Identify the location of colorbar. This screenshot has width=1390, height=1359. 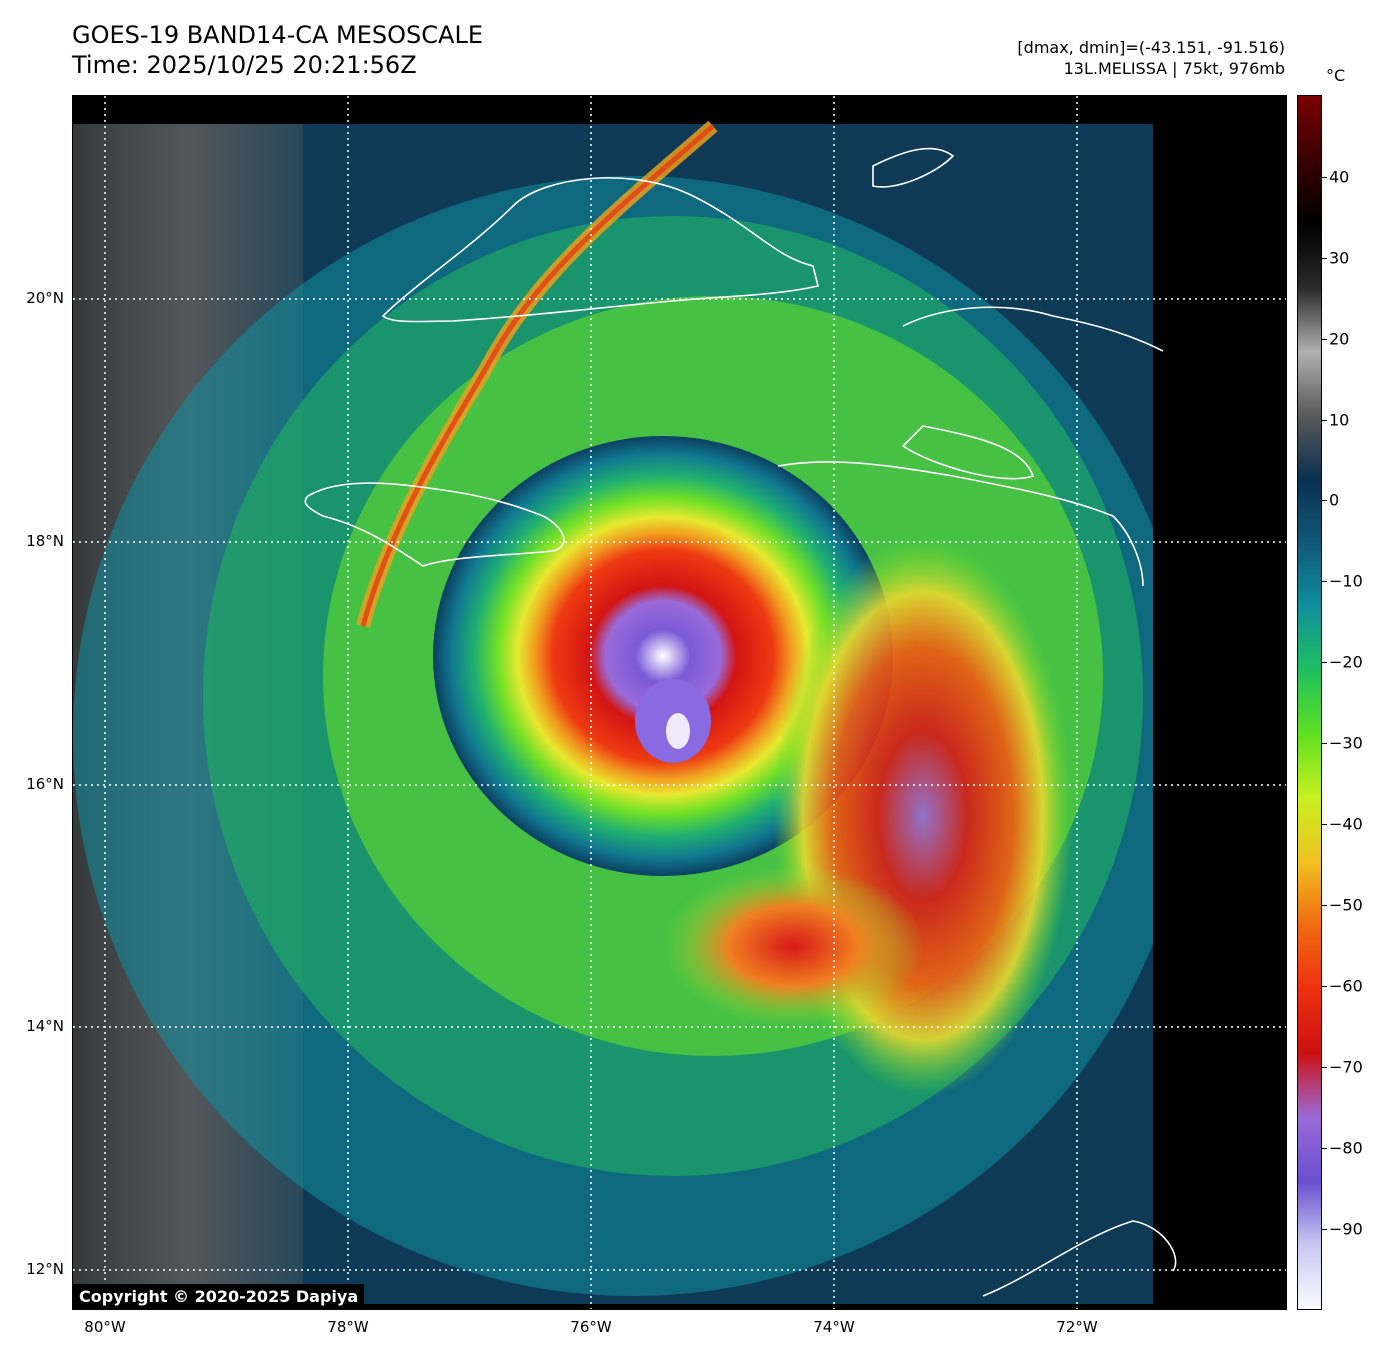
(1309, 702).